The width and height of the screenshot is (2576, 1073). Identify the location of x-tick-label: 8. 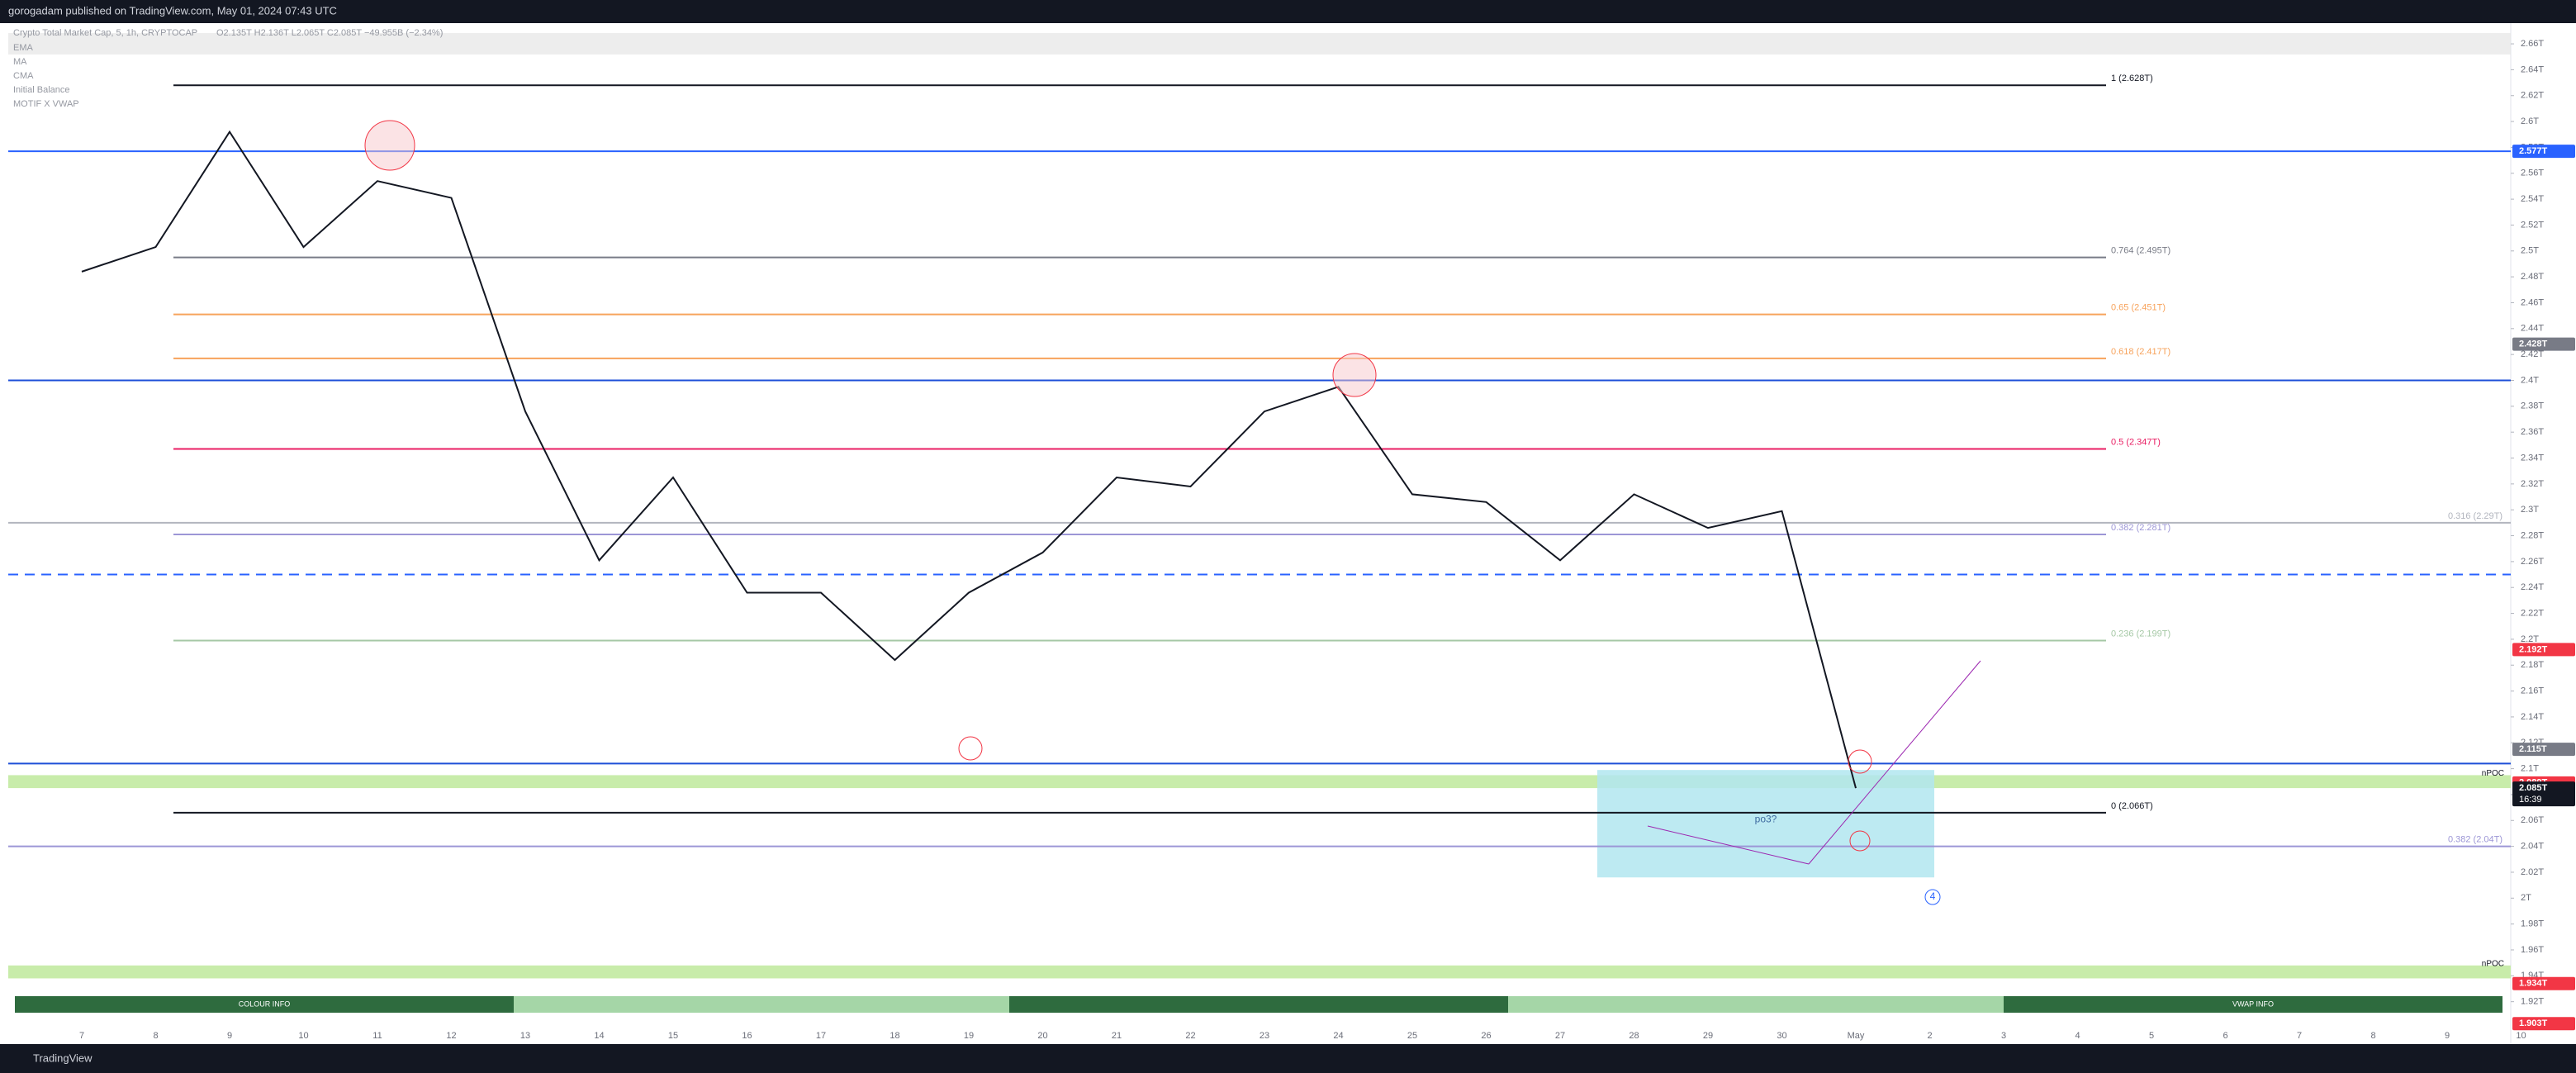
(155, 1036).